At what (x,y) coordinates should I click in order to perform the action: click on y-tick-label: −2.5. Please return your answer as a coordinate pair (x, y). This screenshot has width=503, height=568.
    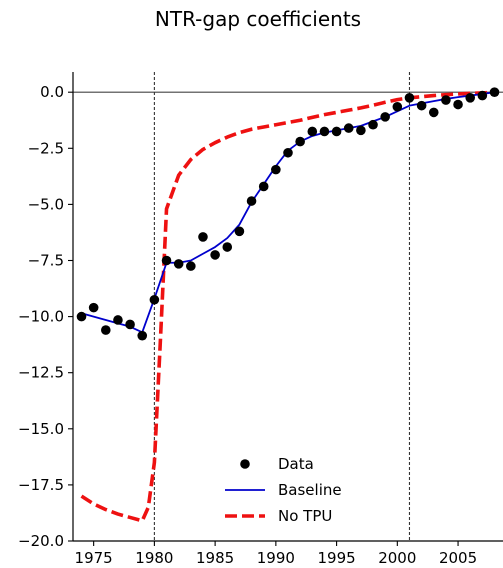
    Looking at the image, I should click on (46, 148).